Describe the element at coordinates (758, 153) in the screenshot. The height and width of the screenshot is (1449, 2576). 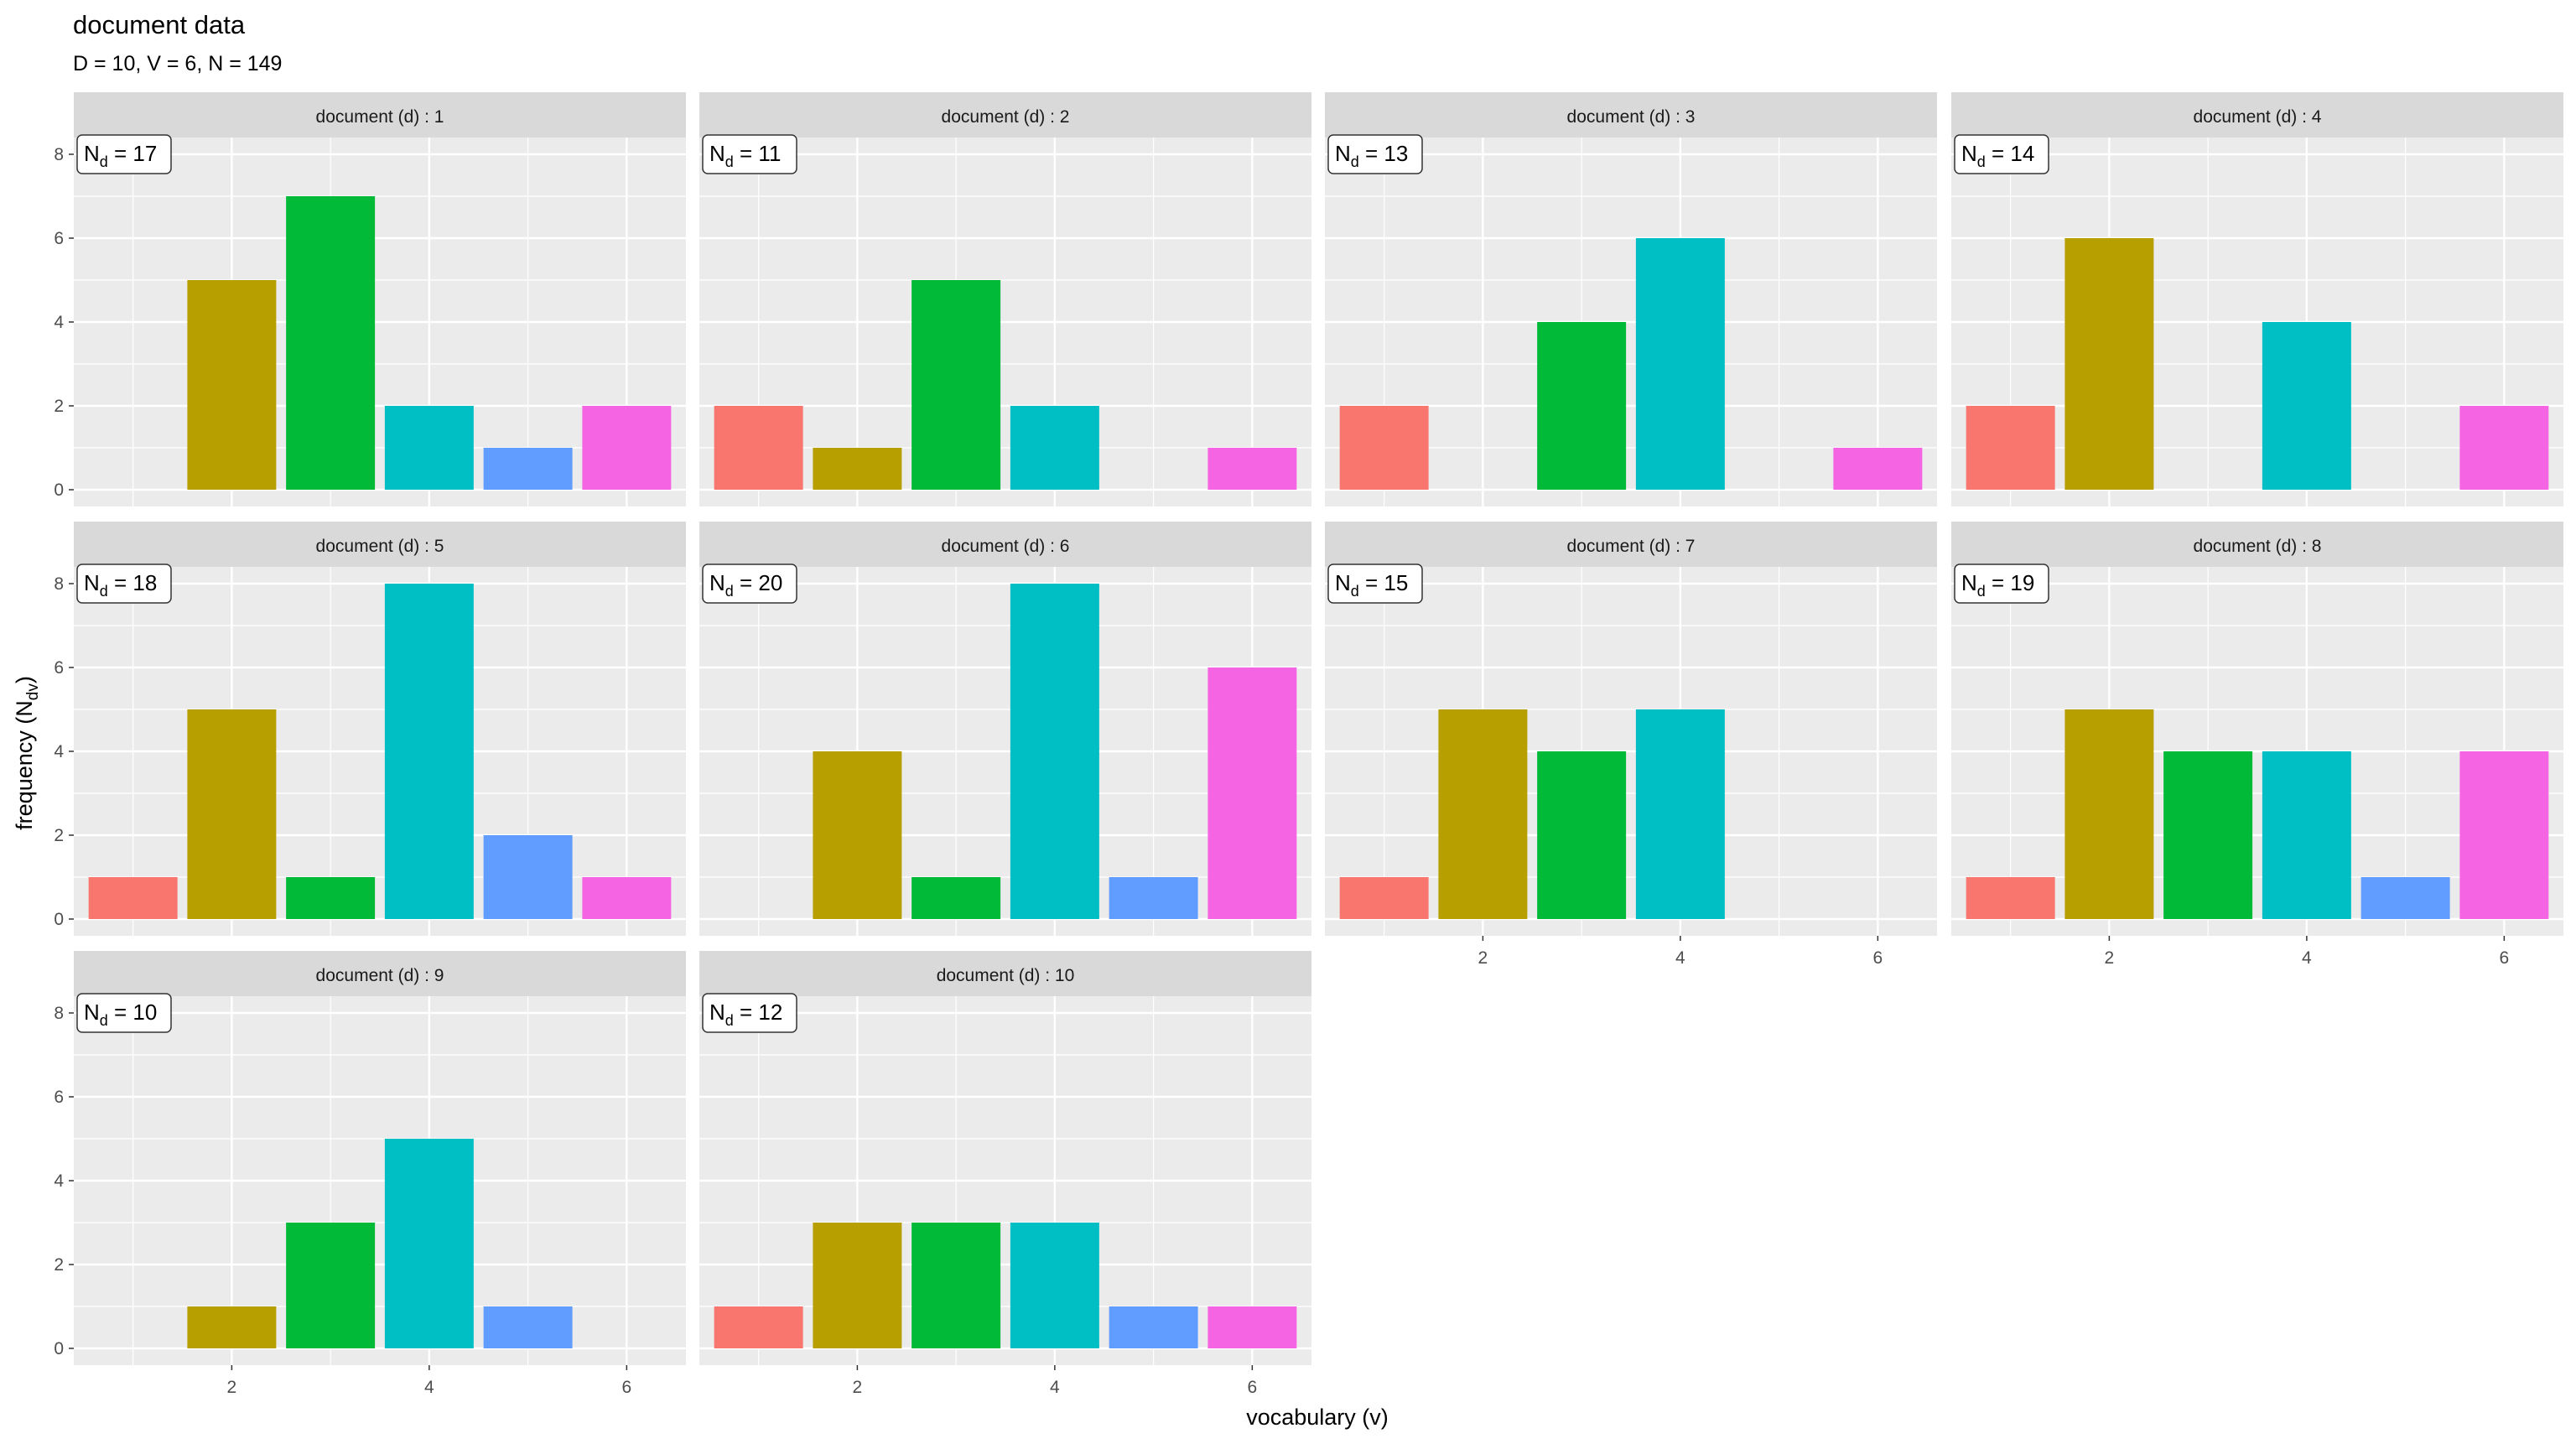
I see `nd-label-value: = 11` at that location.